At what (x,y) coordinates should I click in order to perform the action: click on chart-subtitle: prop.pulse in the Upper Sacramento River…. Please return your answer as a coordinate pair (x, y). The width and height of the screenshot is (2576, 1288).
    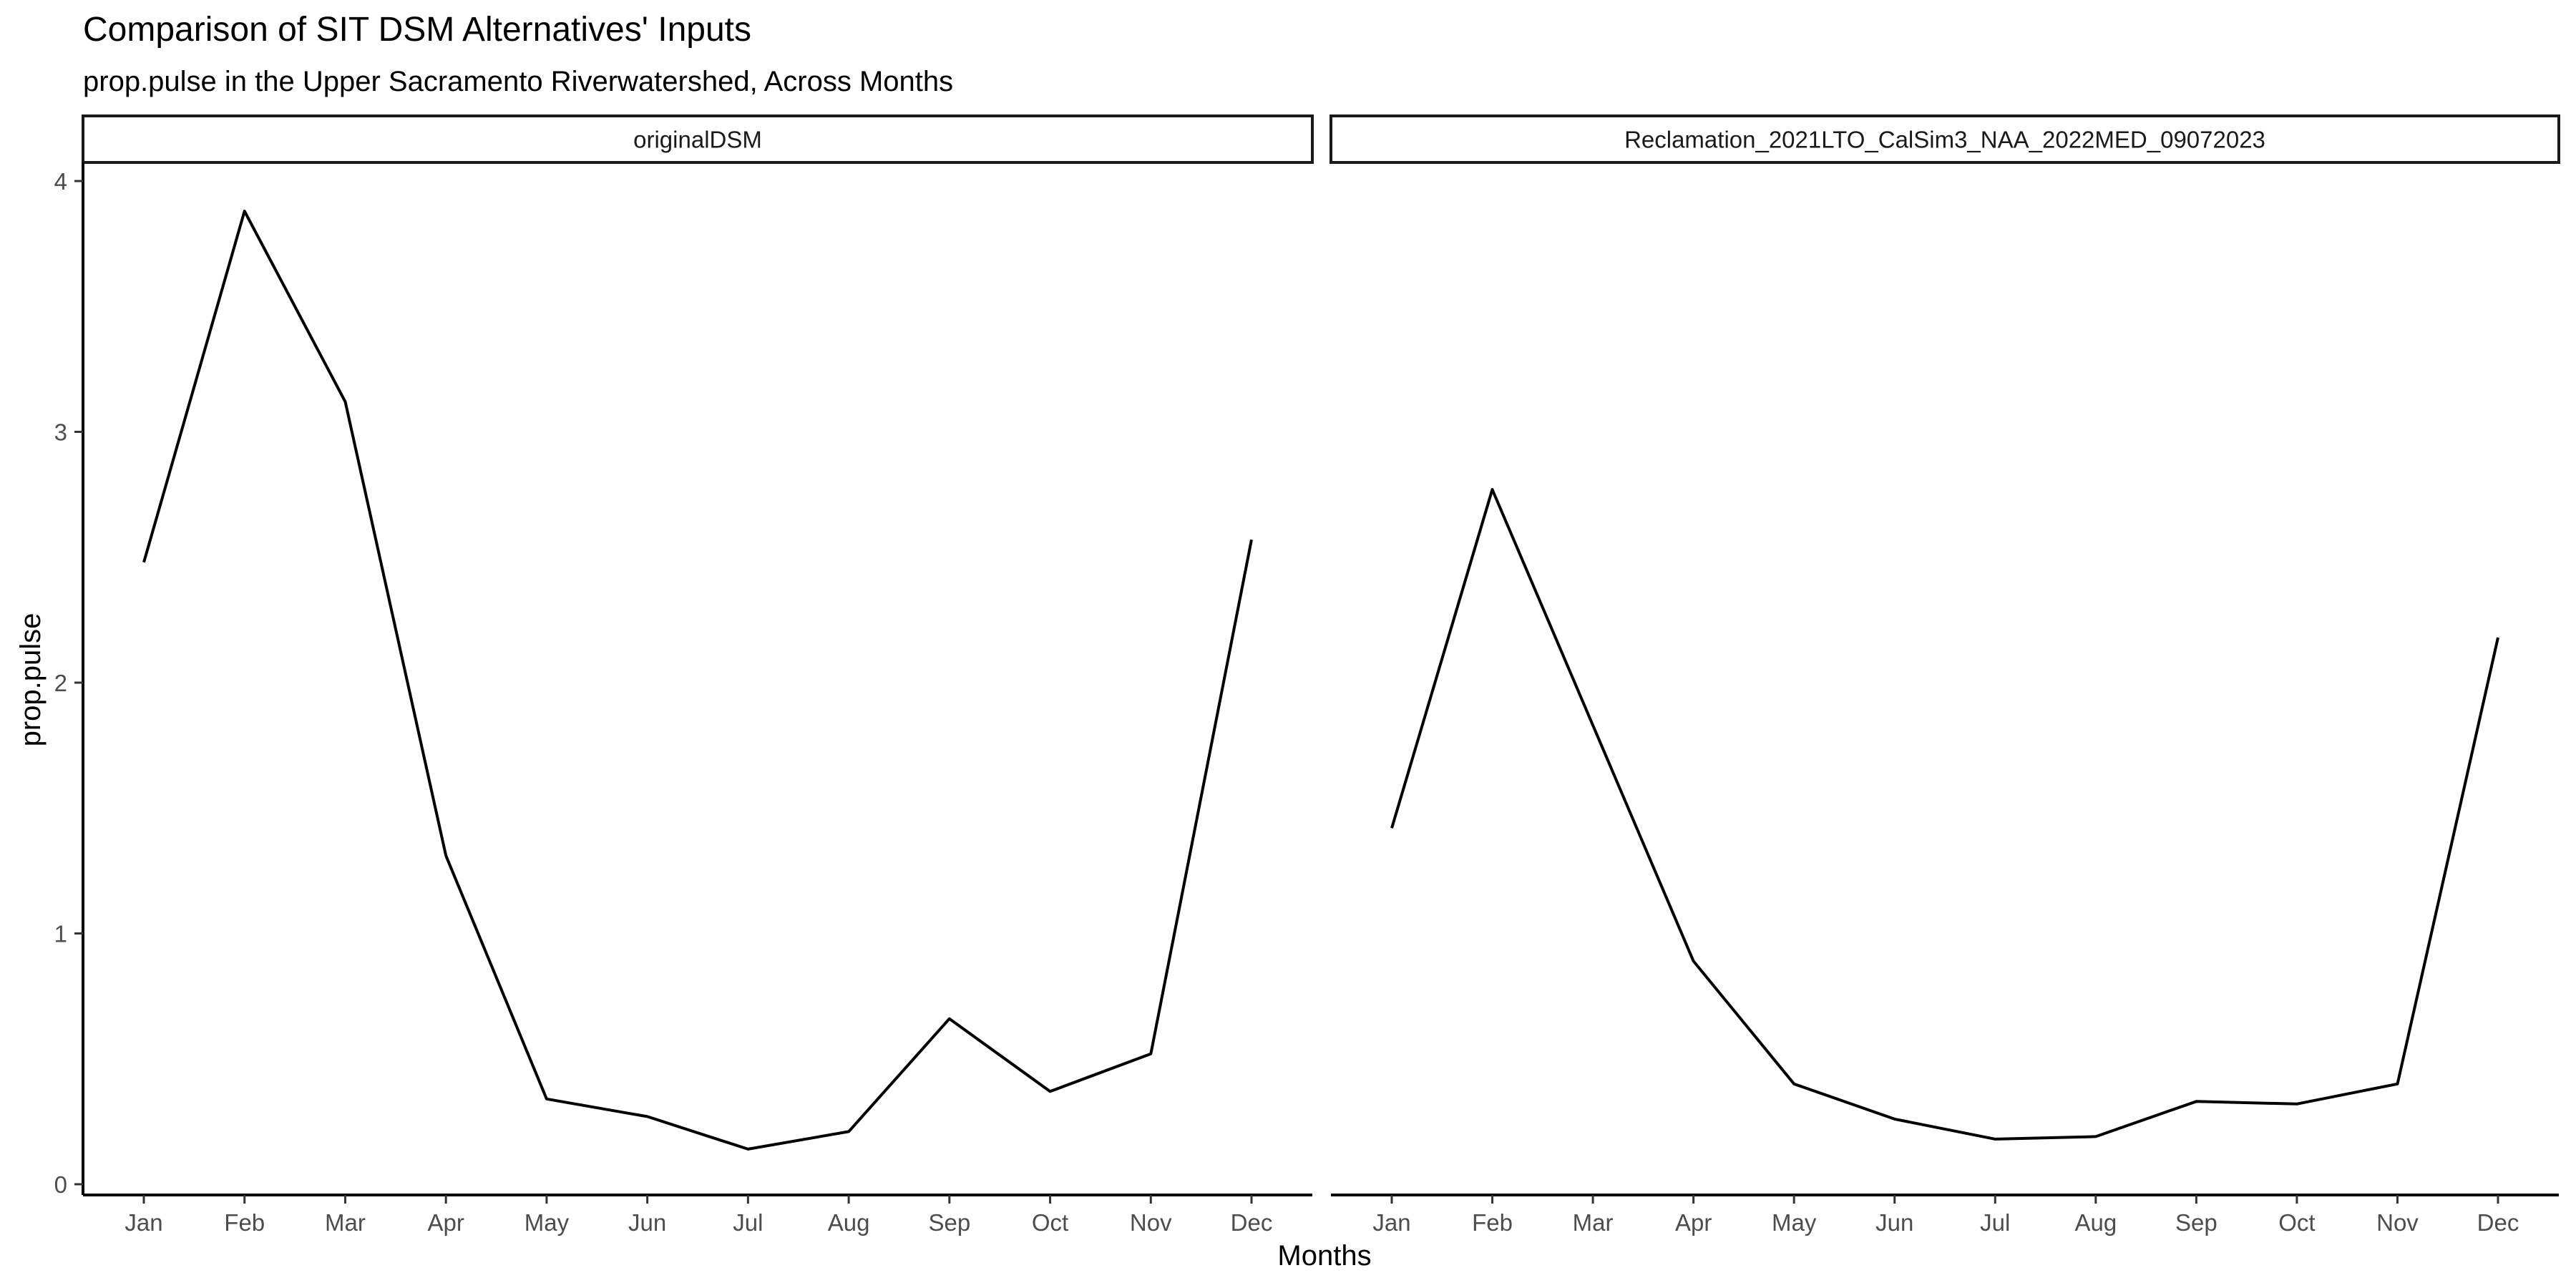
    Looking at the image, I should click on (518, 81).